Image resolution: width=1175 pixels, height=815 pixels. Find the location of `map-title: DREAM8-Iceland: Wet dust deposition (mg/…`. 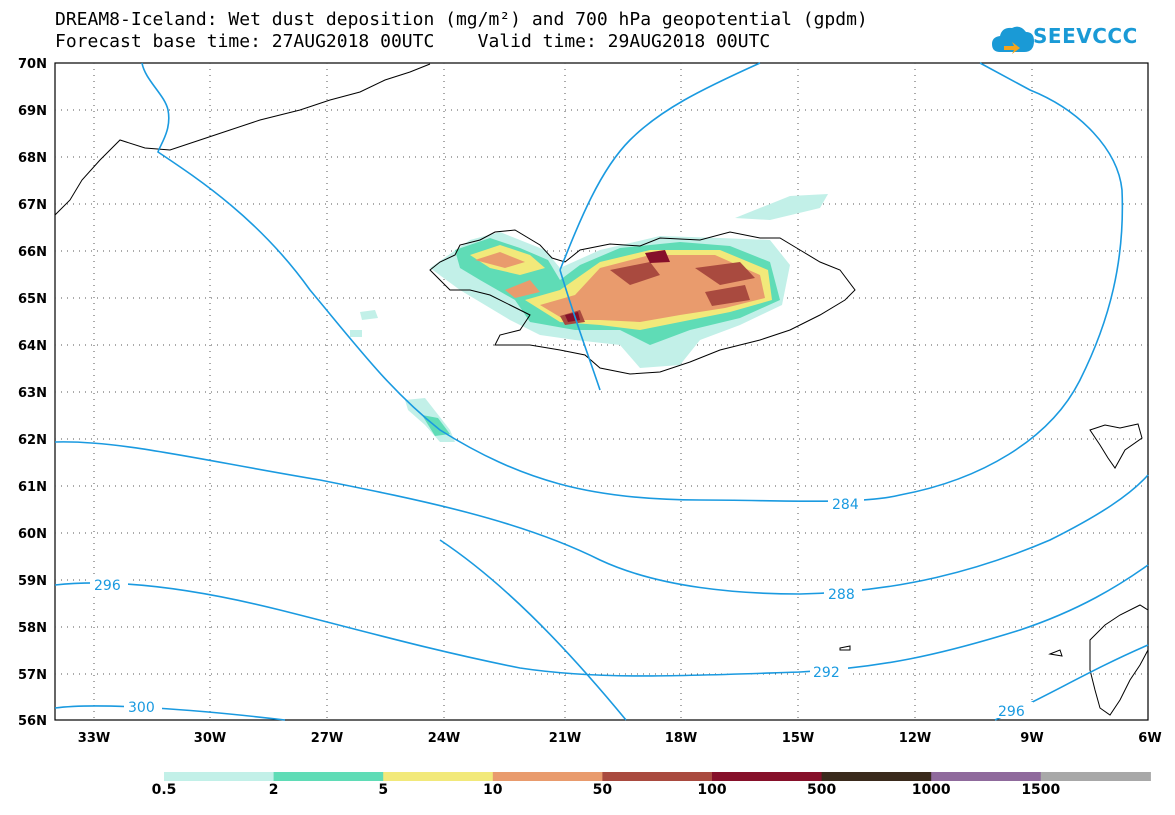

map-title: DREAM8-Iceland: Wet dust deposition (mg/… is located at coordinates (461, 19).